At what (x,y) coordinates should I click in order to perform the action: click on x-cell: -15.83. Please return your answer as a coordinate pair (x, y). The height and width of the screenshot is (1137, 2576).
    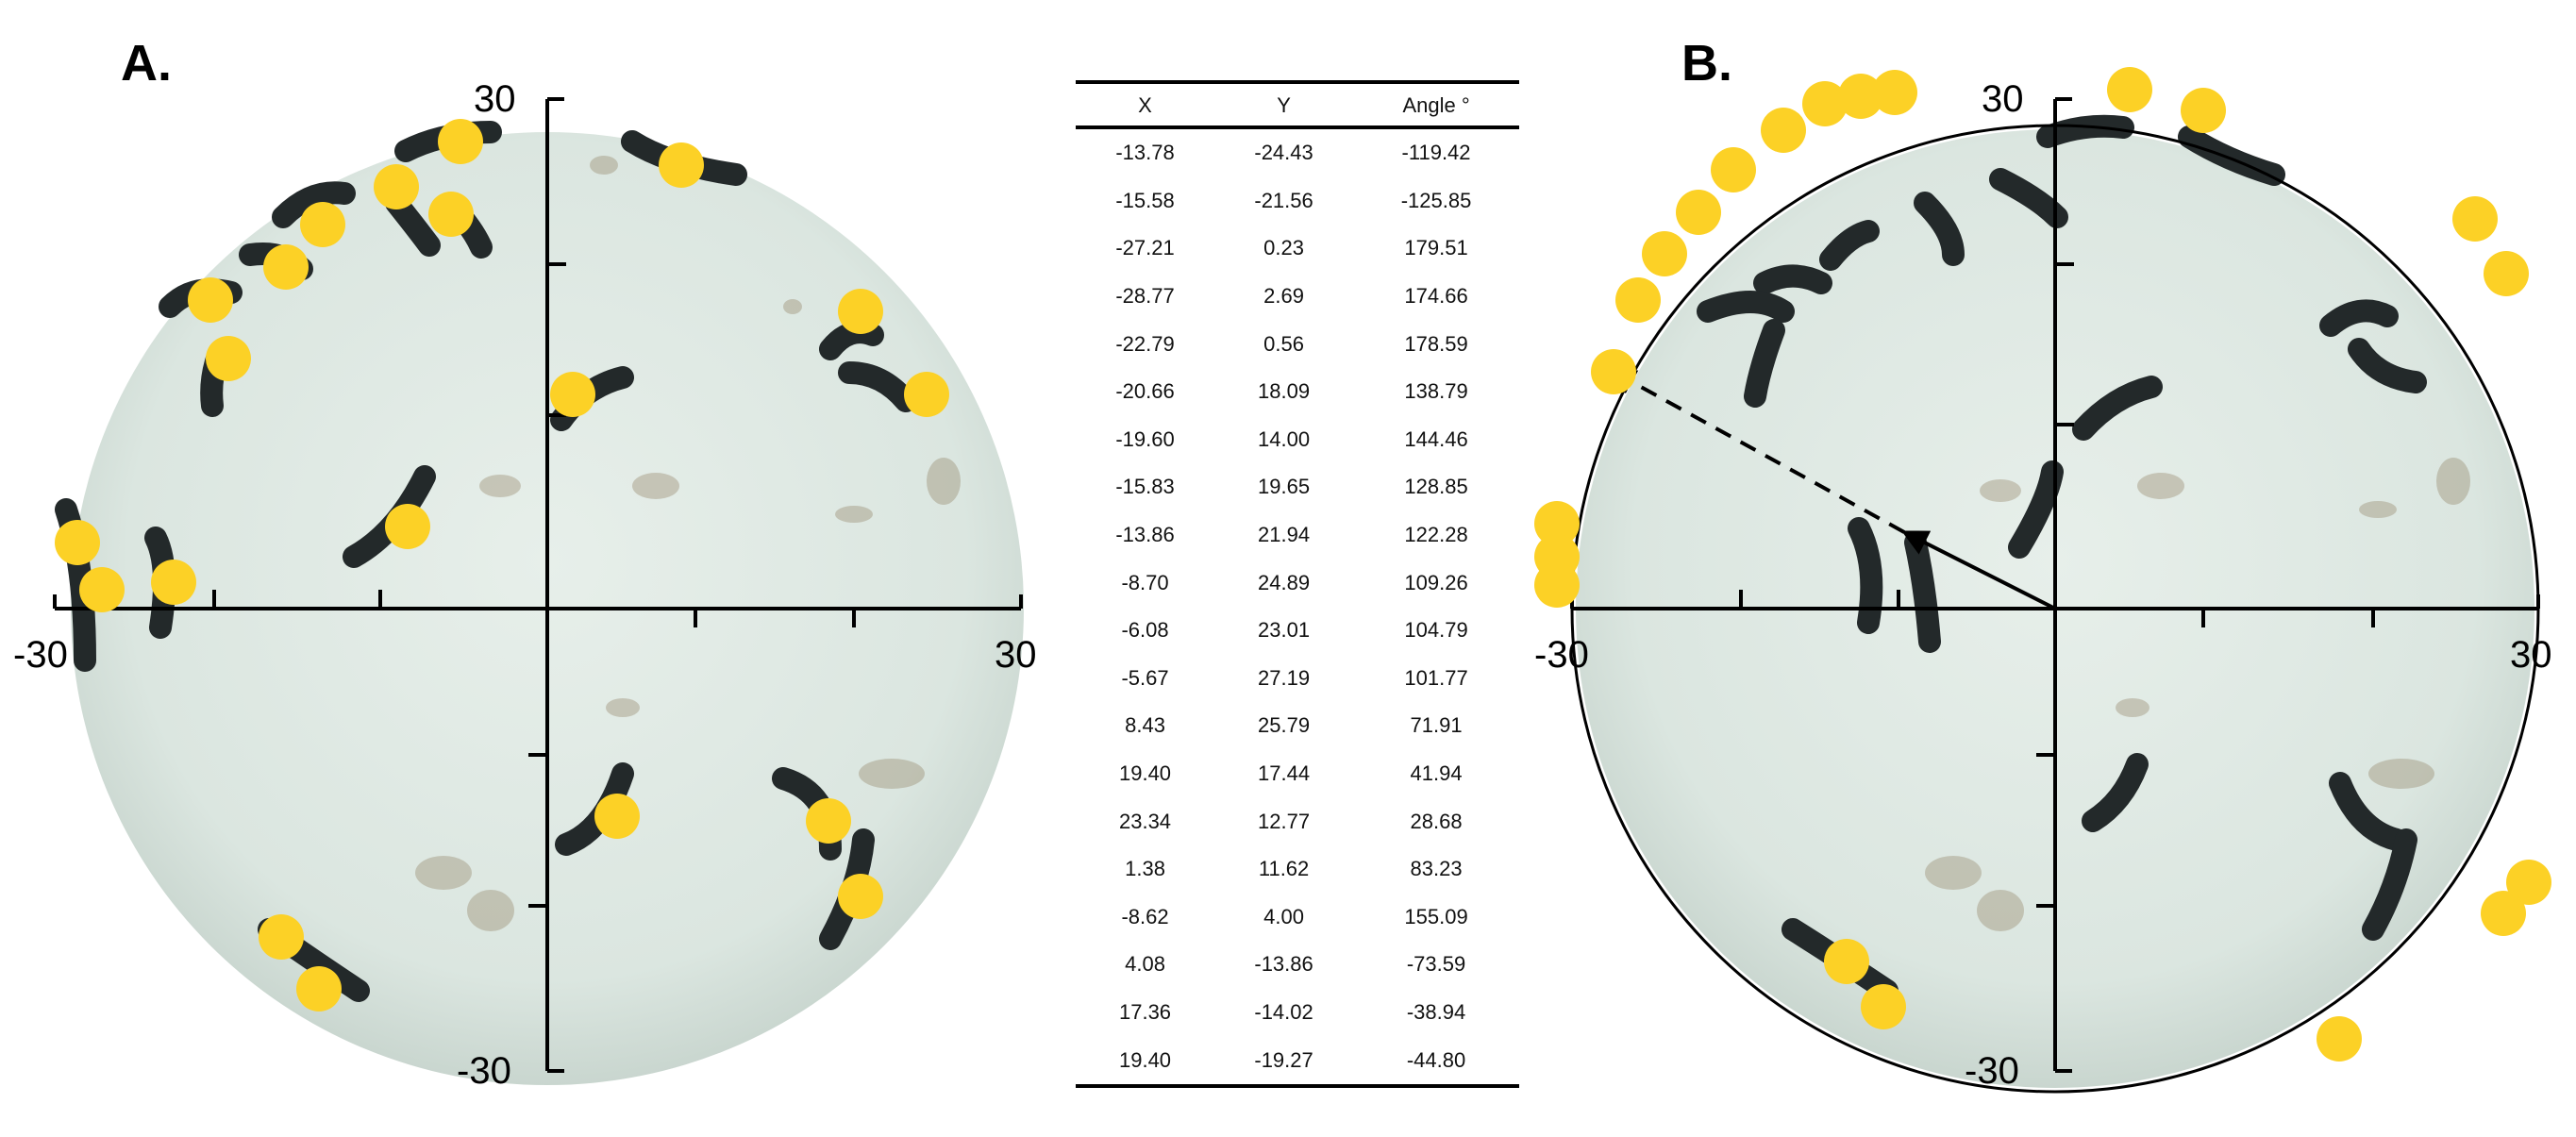
    Looking at the image, I should click on (1145, 487).